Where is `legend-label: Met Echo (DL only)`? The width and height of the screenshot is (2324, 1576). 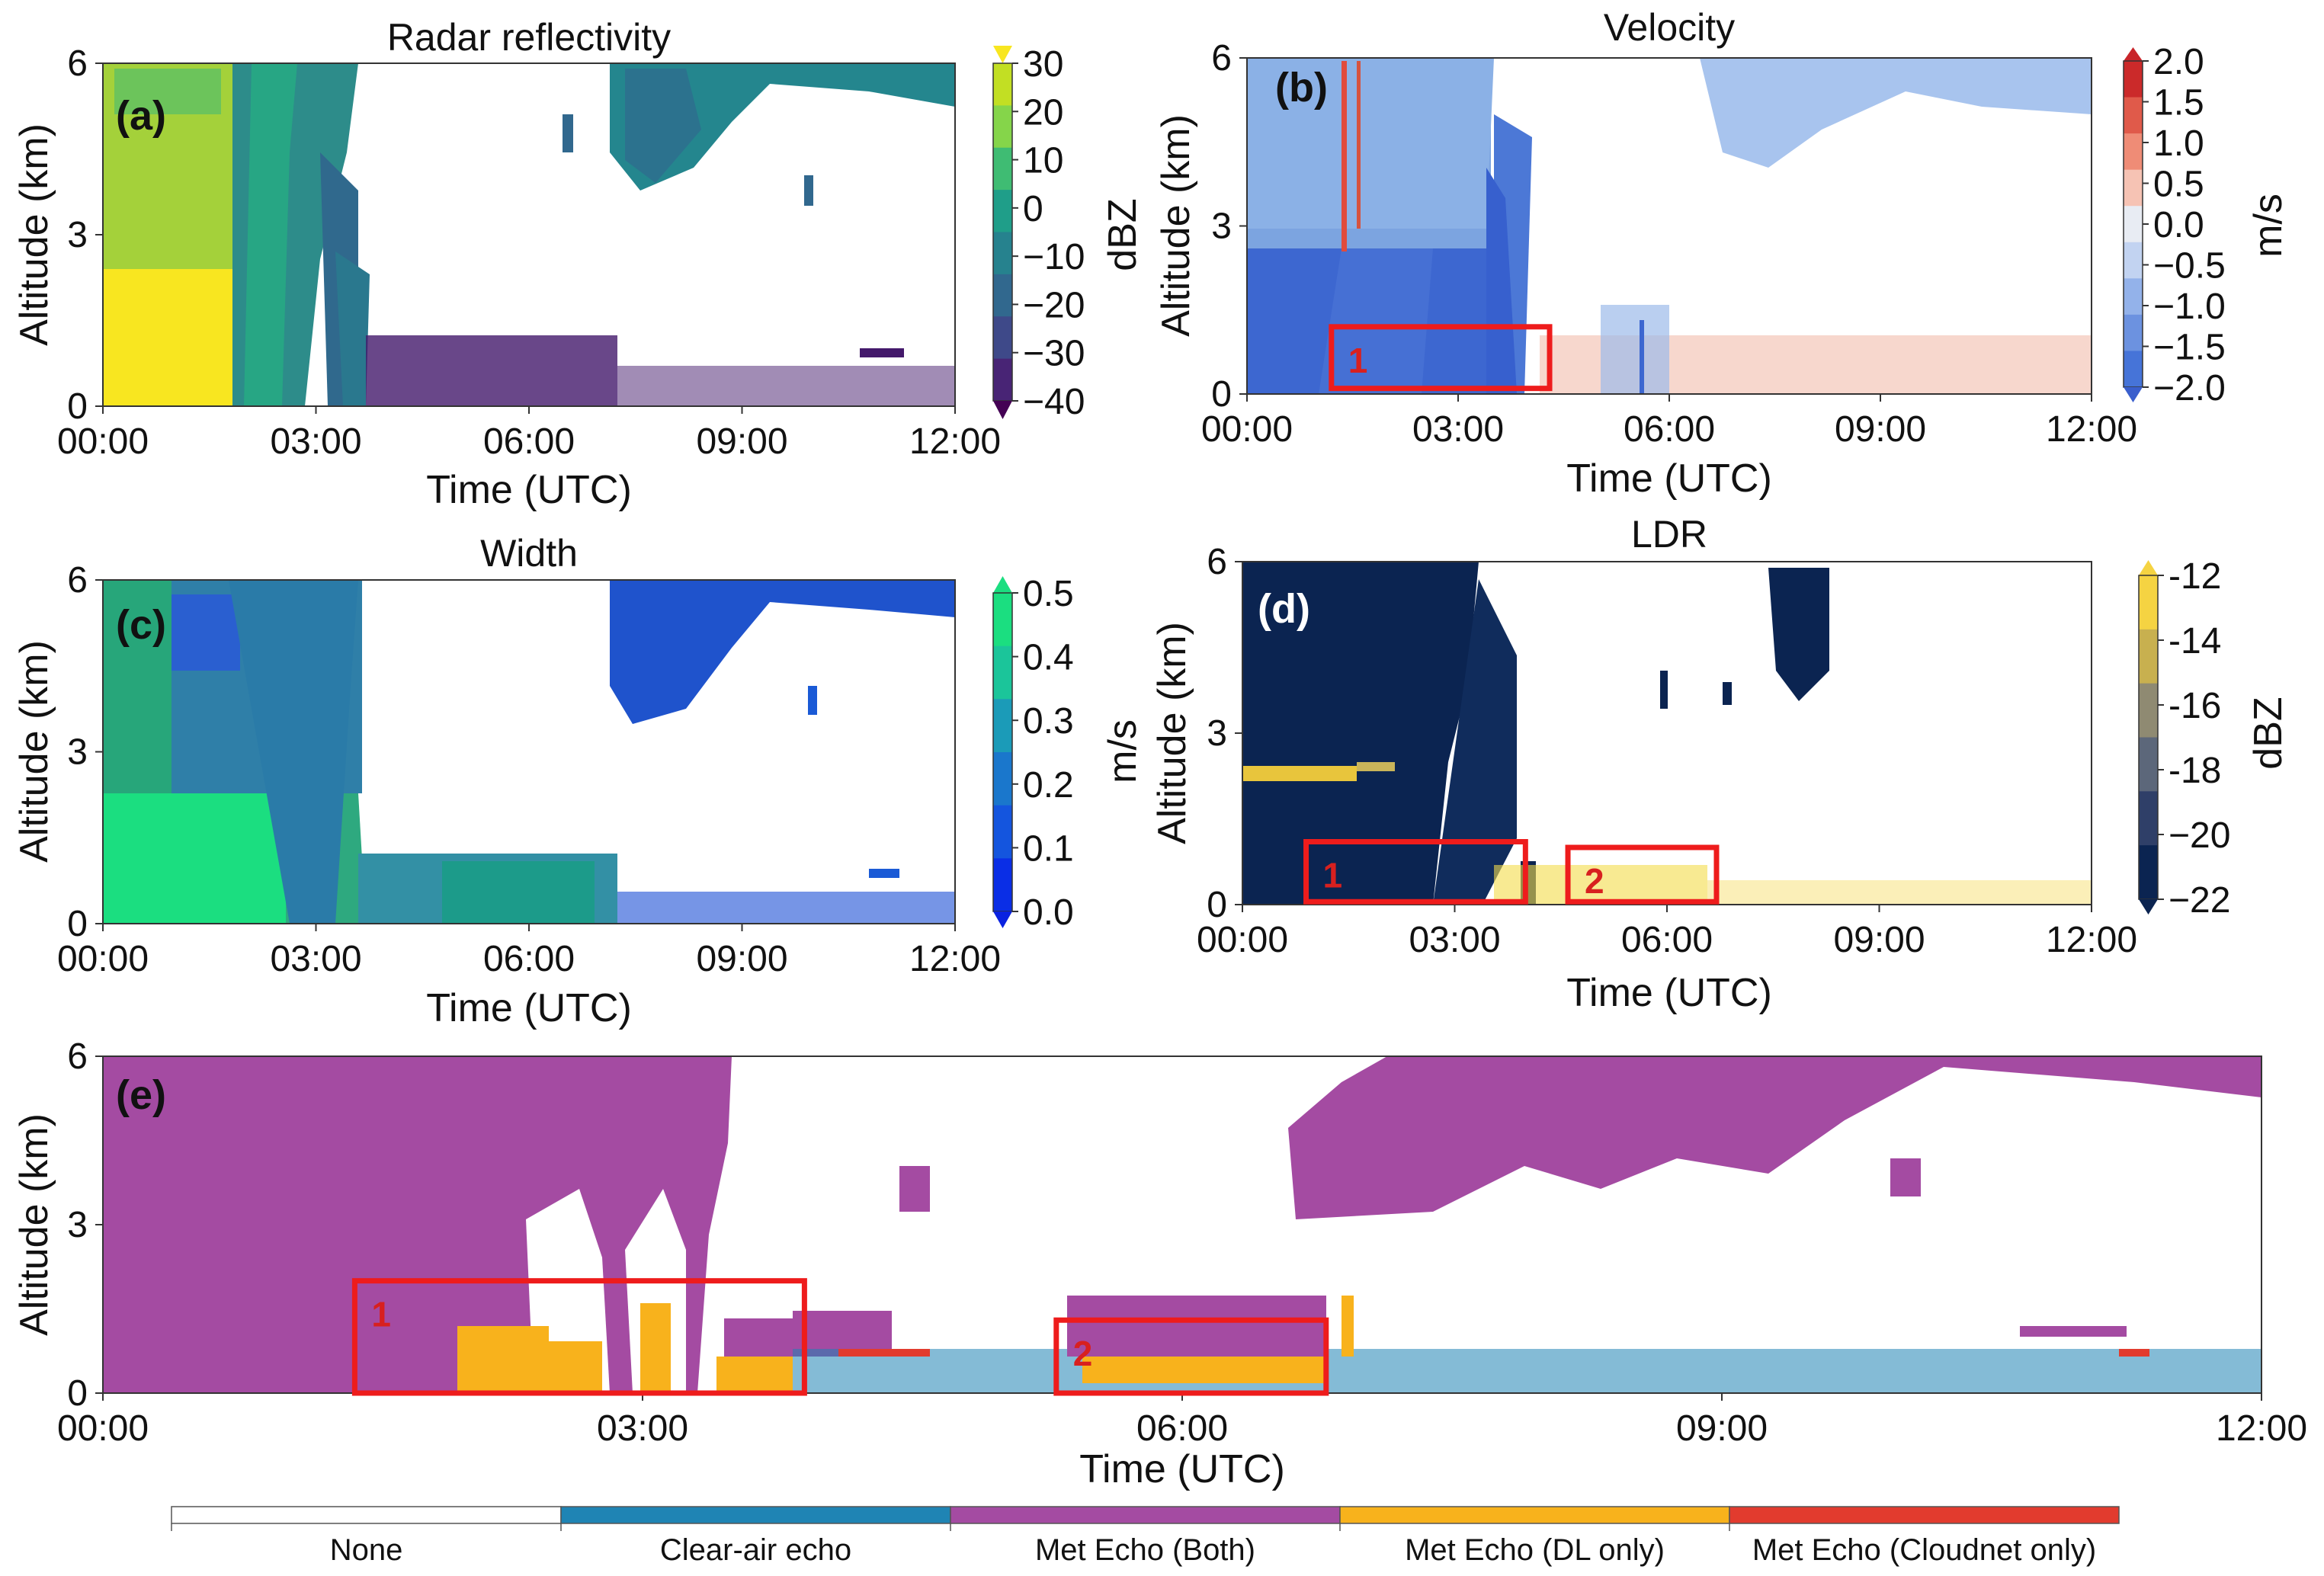 legend-label: Met Echo (DL only) is located at coordinates (1535, 1550).